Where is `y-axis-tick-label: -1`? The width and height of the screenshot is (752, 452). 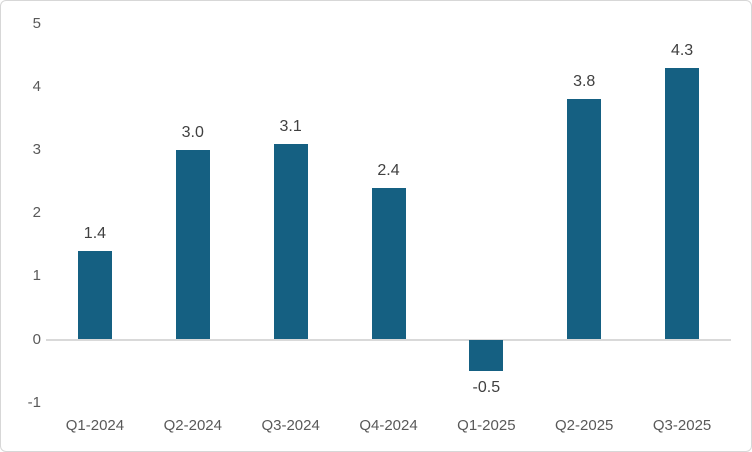 y-axis-tick-label: -1 is located at coordinates (34, 402).